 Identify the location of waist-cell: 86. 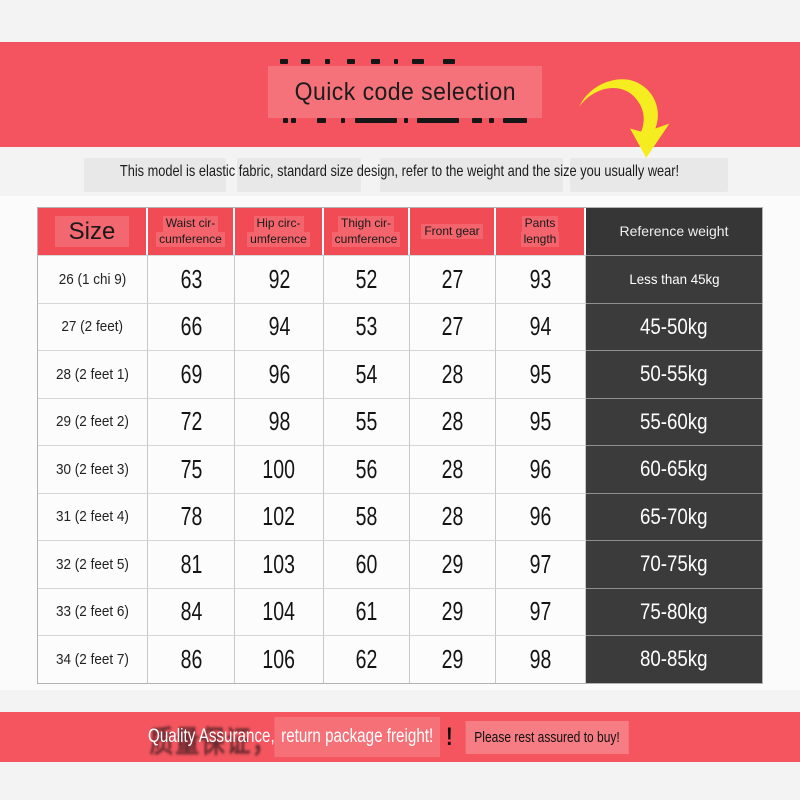
(191, 659).